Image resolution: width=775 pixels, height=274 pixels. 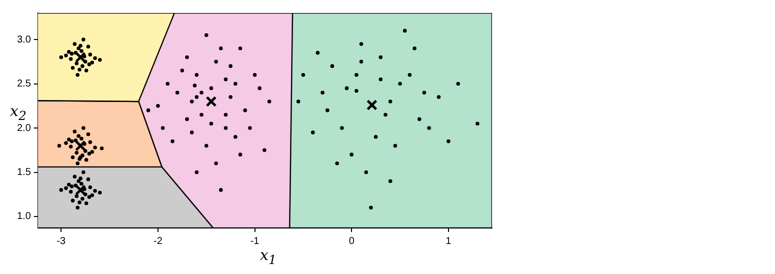 I want to click on y-tick-label: 2.5, so click(x=24, y=84).